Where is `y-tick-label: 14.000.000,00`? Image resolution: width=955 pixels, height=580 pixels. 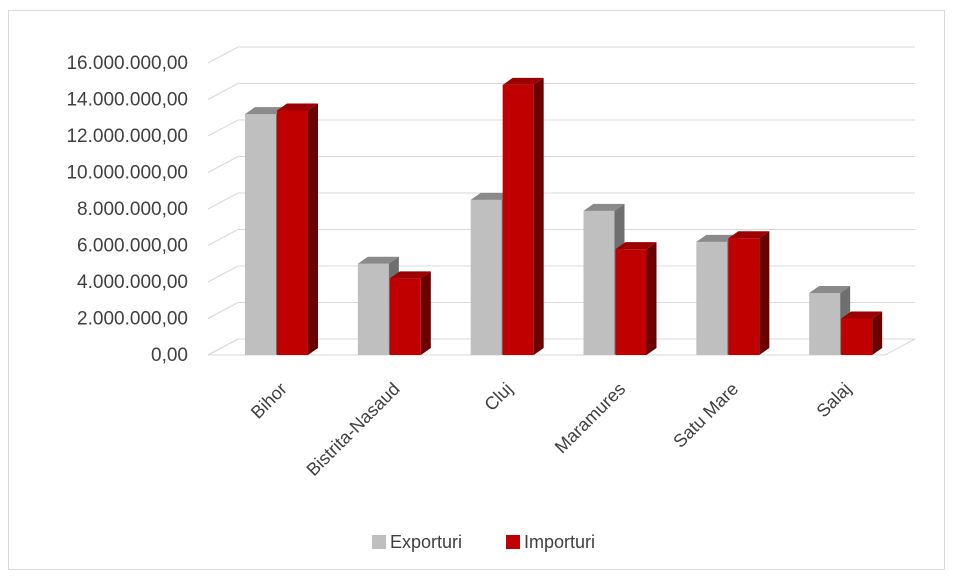
y-tick-label: 14.000.000,00 is located at coordinates (127, 100).